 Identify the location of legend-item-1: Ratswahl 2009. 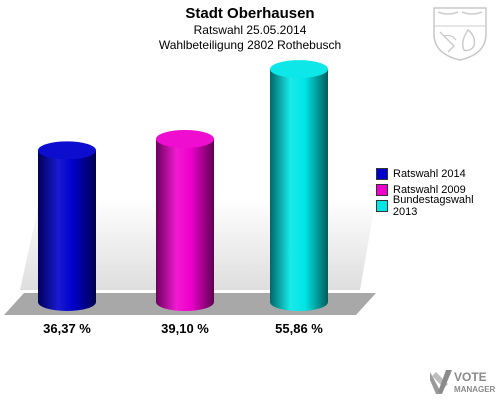
(438, 190).